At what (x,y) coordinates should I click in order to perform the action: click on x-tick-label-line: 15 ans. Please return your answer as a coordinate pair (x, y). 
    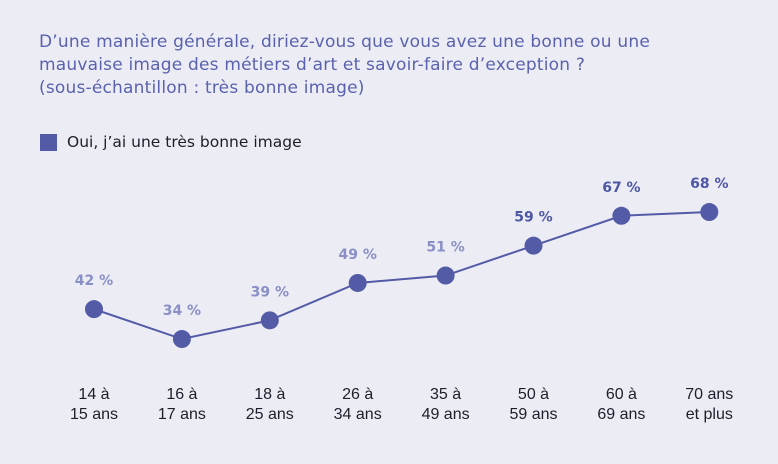
    Looking at the image, I should click on (94, 414).